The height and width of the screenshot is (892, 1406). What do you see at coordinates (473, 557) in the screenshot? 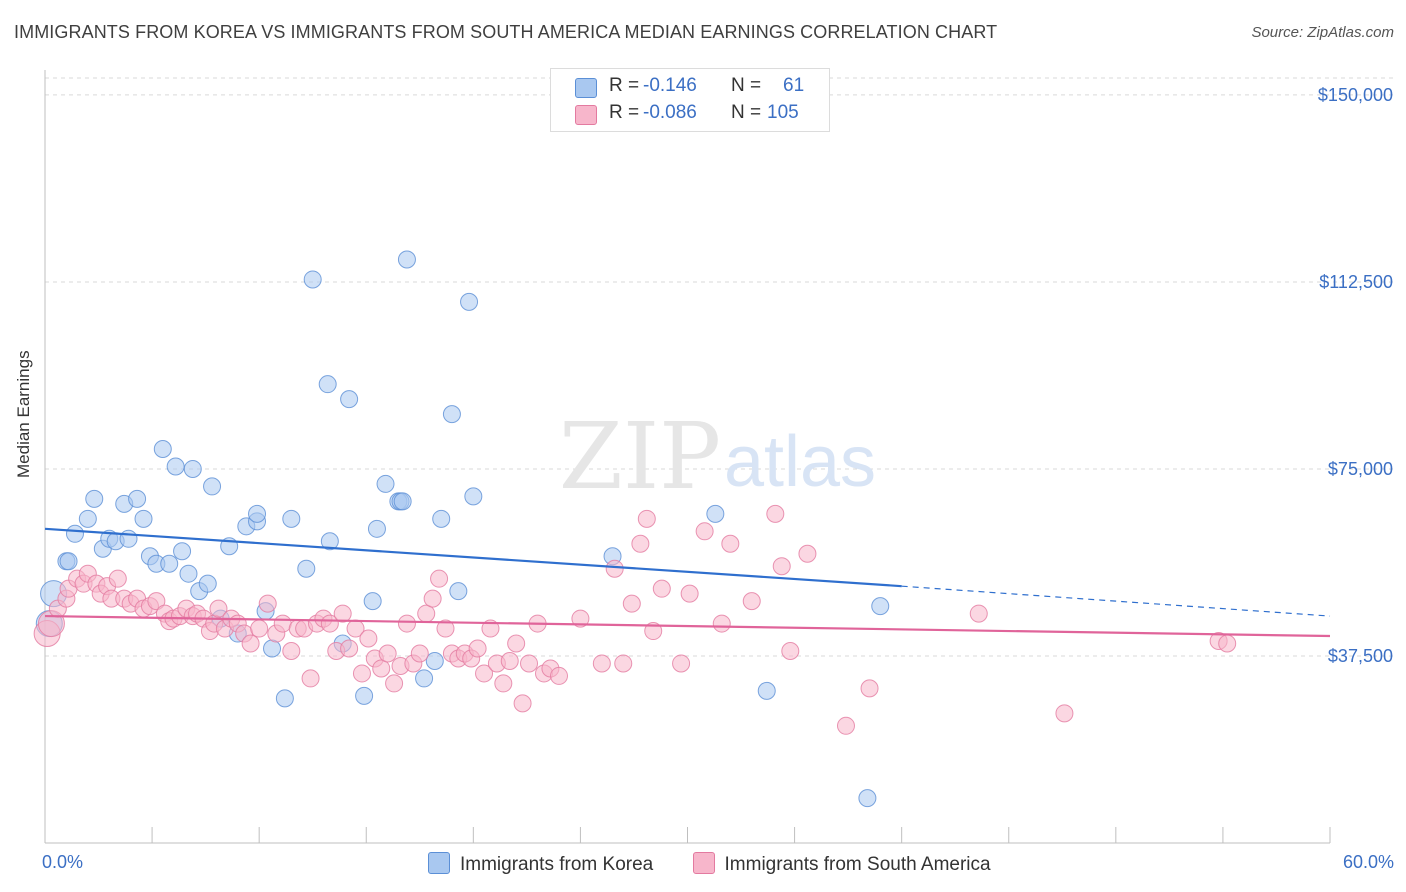
I see `trend-line-korea` at bounding box center [473, 557].